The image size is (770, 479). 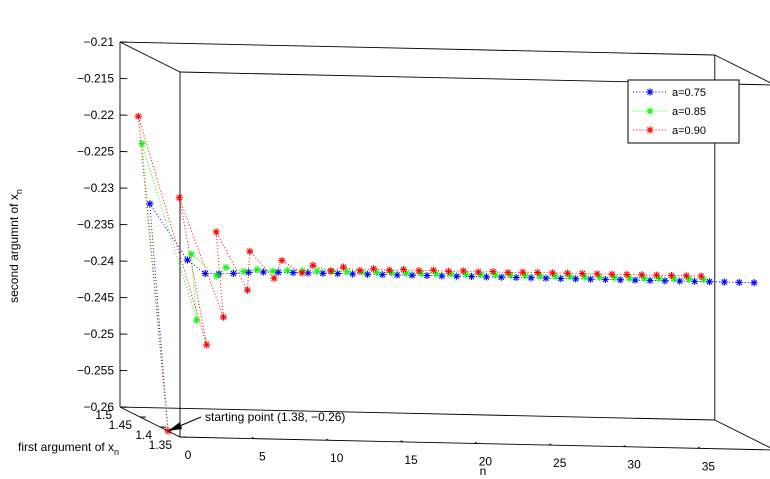 What do you see at coordinates (99, 334) in the screenshot?
I see `z-tick-label: −0.25` at bounding box center [99, 334].